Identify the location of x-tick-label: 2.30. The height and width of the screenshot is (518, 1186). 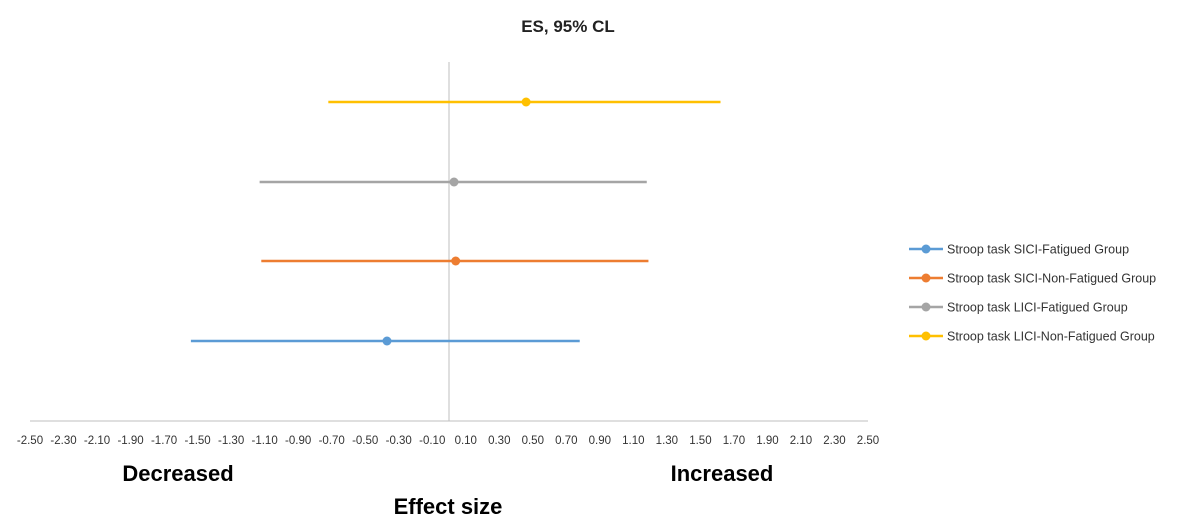
(834, 441).